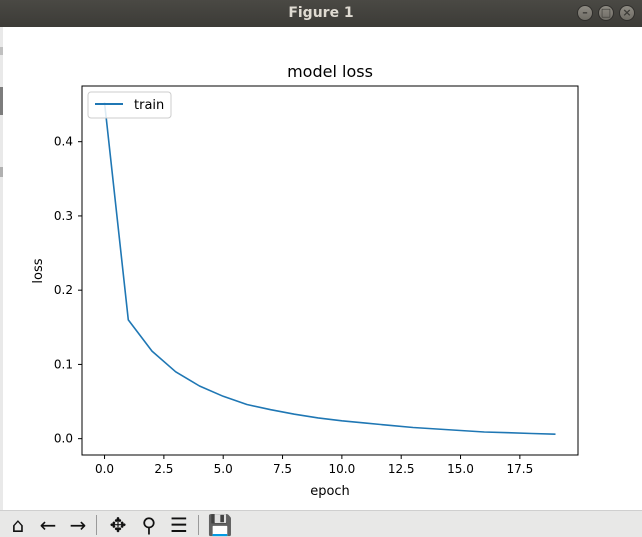  I want to click on close-icon: ×, so click(627, 12).